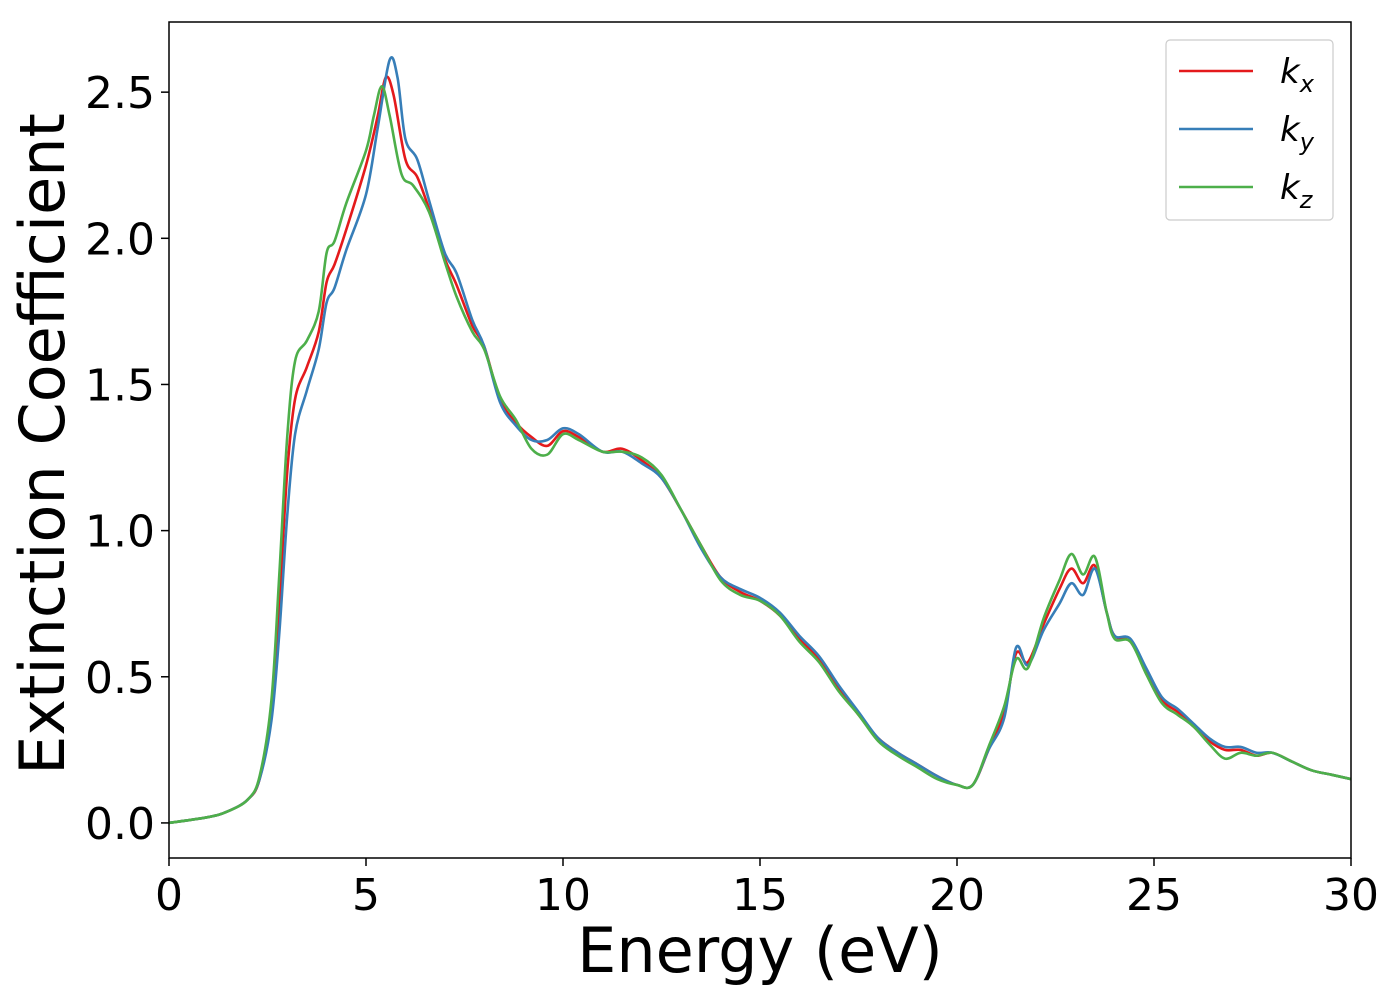 This screenshot has height=1000, width=1400. I want to click on y-tick-label: 0.0, so click(120, 824).